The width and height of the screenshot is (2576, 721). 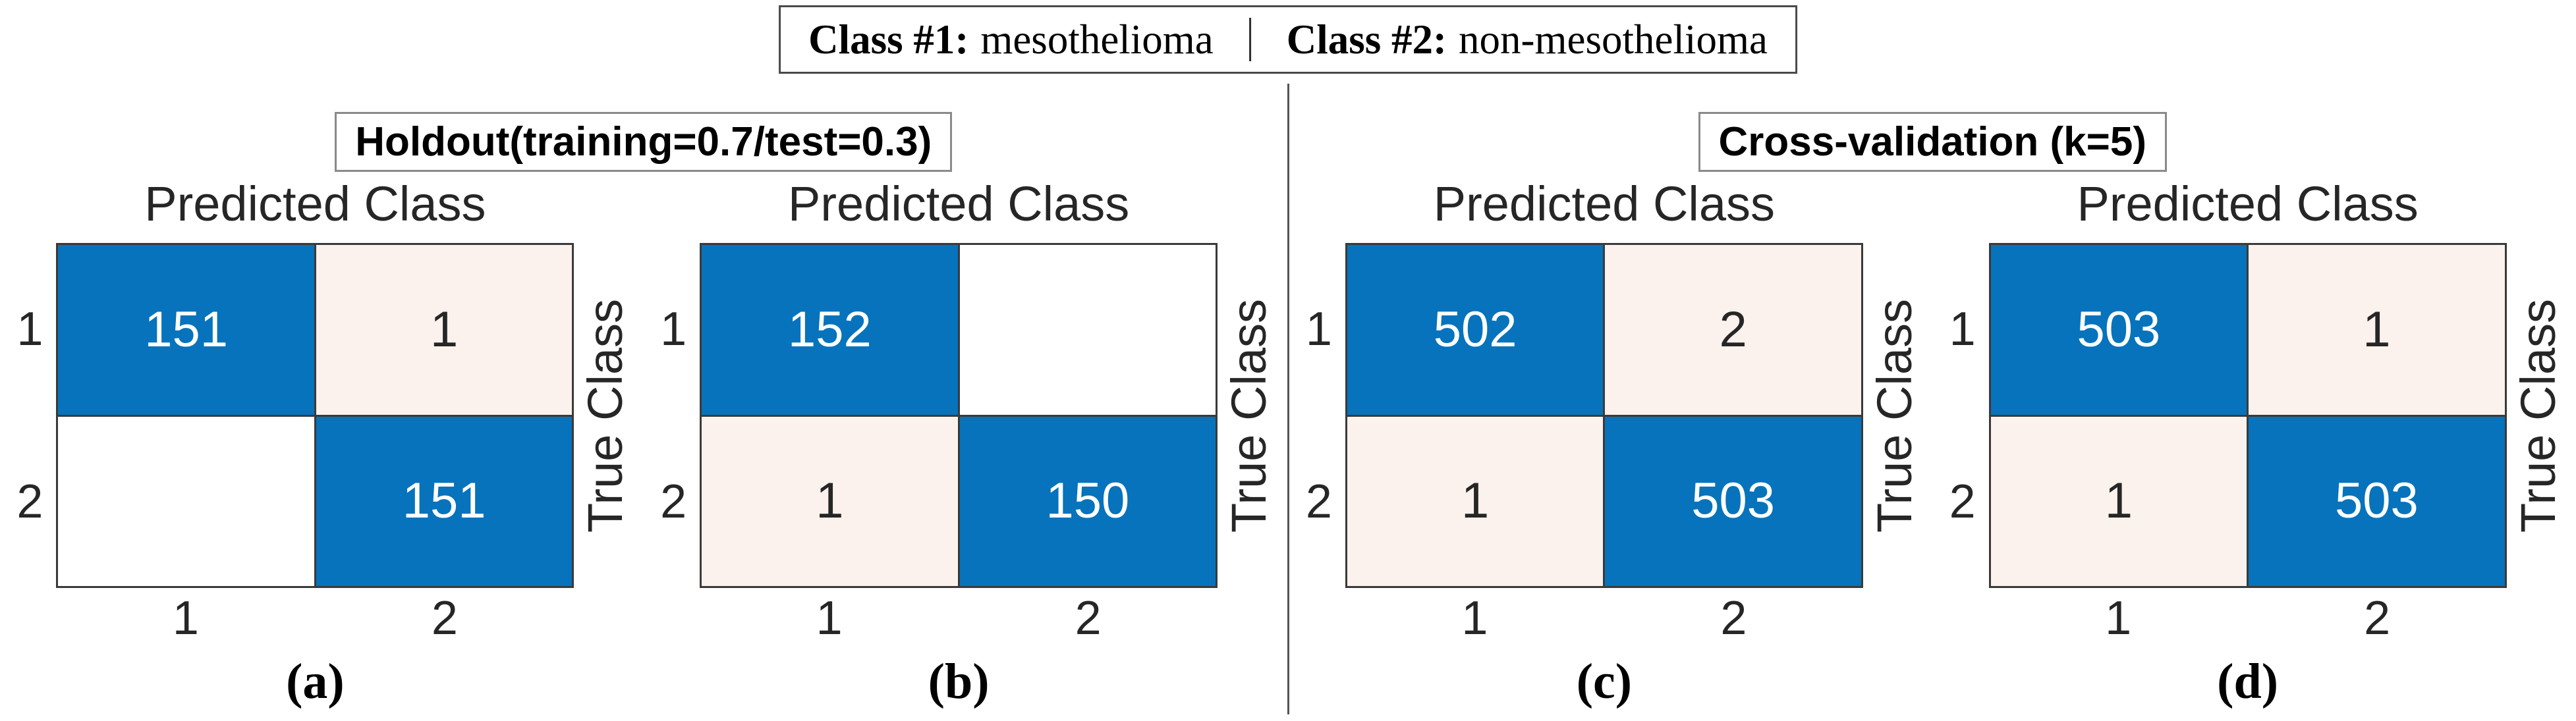 I want to click on caption-a: (a), so click(x=315, y=681).